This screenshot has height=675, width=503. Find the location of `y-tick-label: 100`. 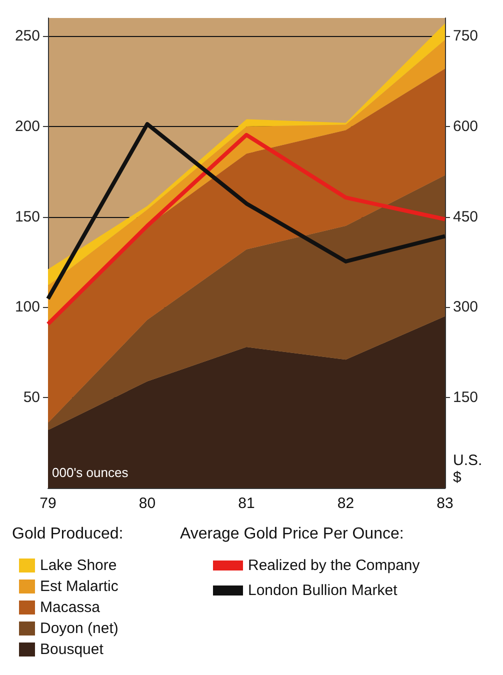

y-tick-label: 100 is located at coordinates (27, 307).